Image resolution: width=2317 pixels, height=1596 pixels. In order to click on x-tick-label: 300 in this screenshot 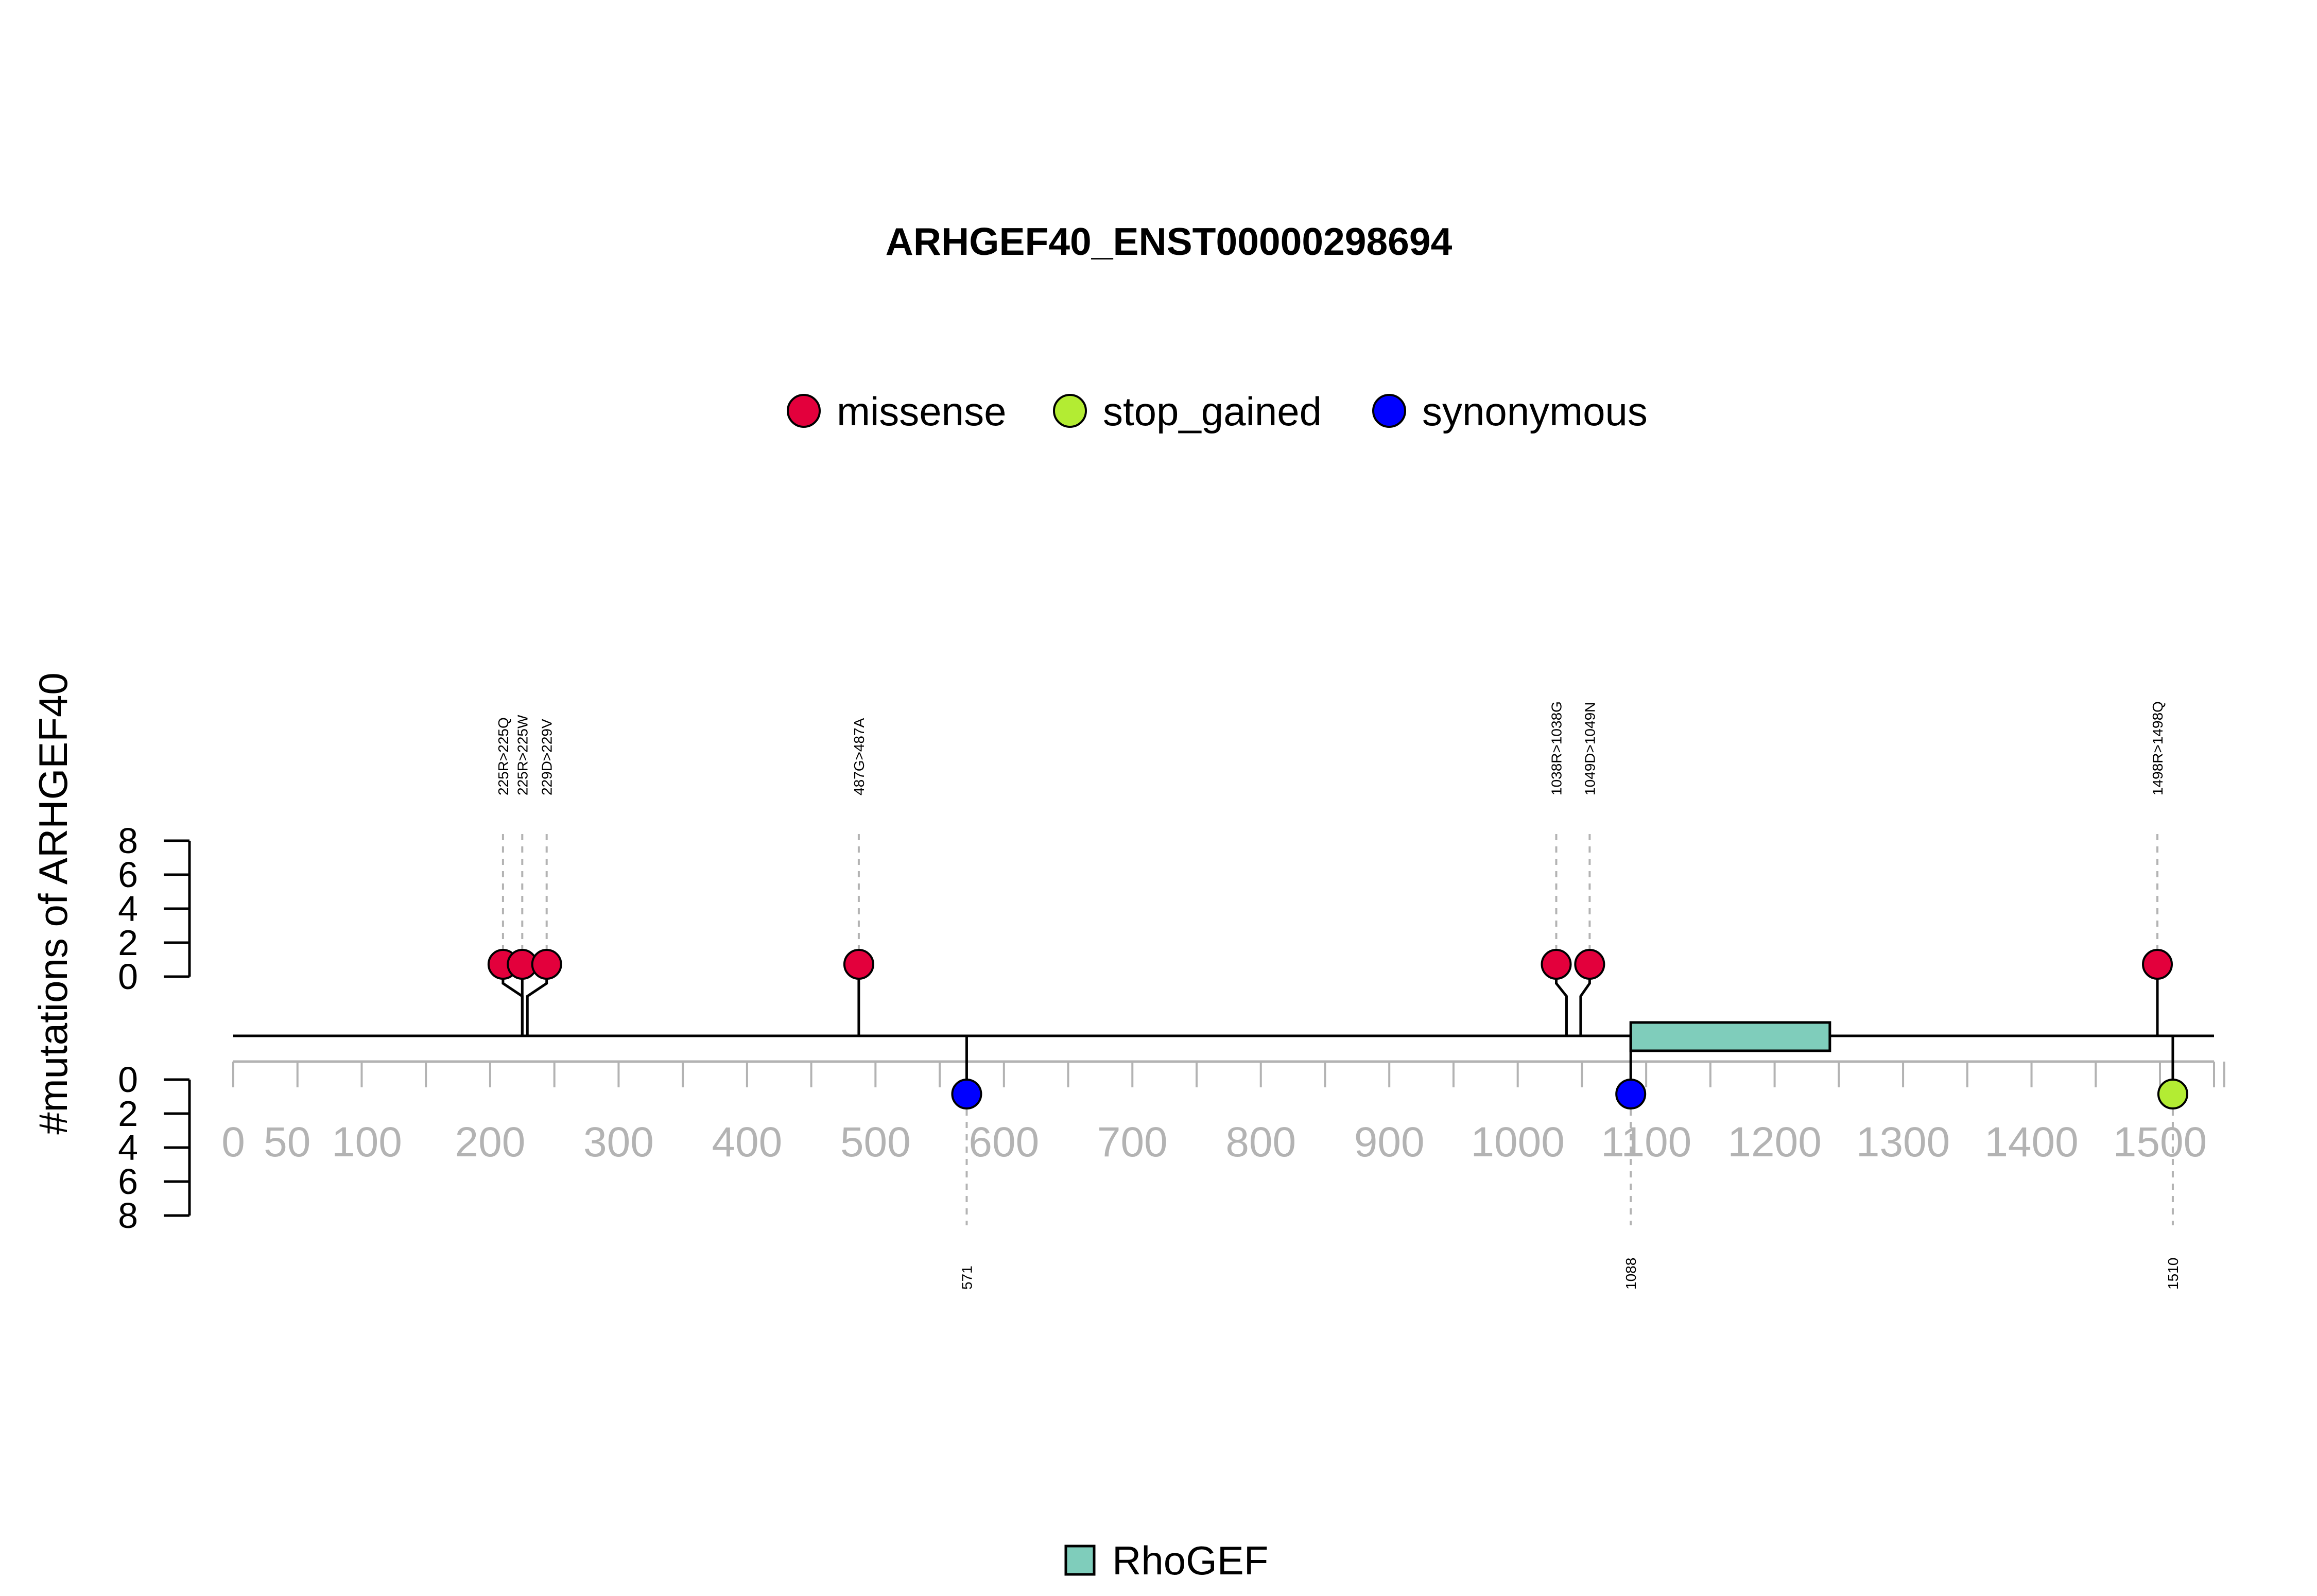, I will do `click(618, 1142)`.